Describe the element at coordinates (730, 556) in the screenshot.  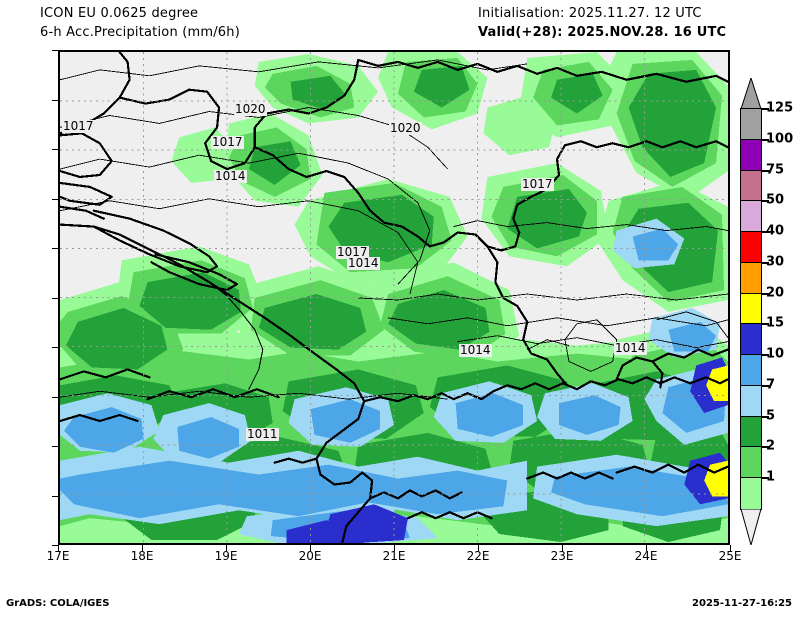
I see `x-axis-label: 25E` at that location.